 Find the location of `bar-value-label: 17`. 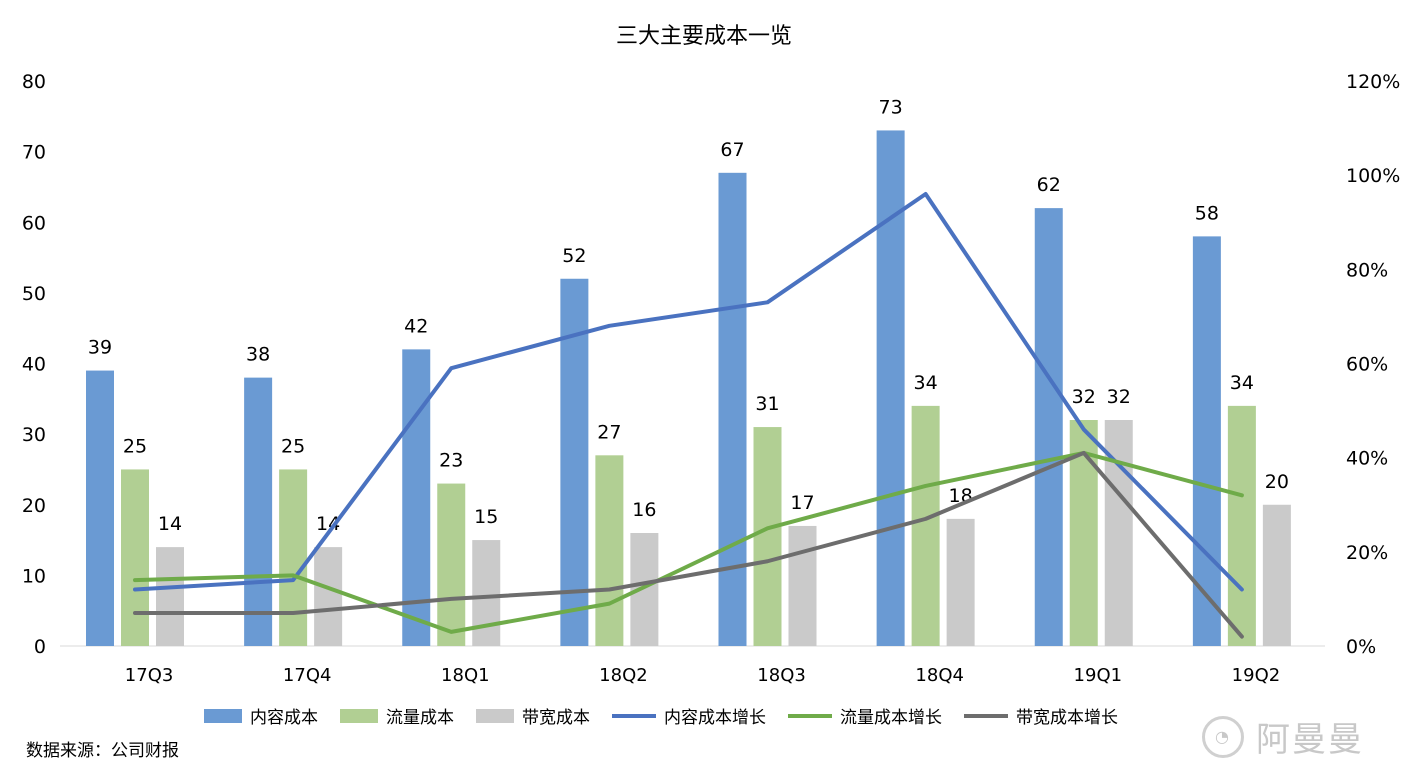

bar-value-label: 17 is located at coordinates (802, 503).